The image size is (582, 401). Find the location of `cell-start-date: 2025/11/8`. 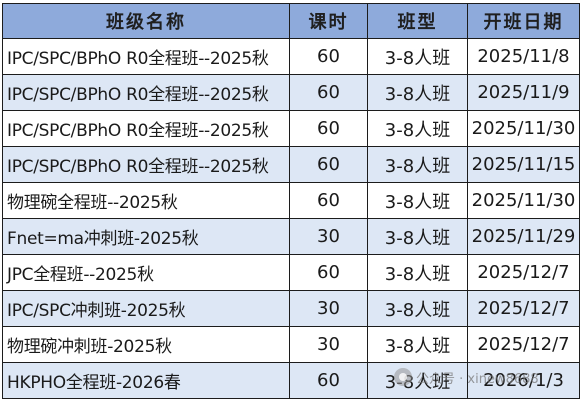

cell-start-date: 2025/11/8 is located at coordinates (523, 56).